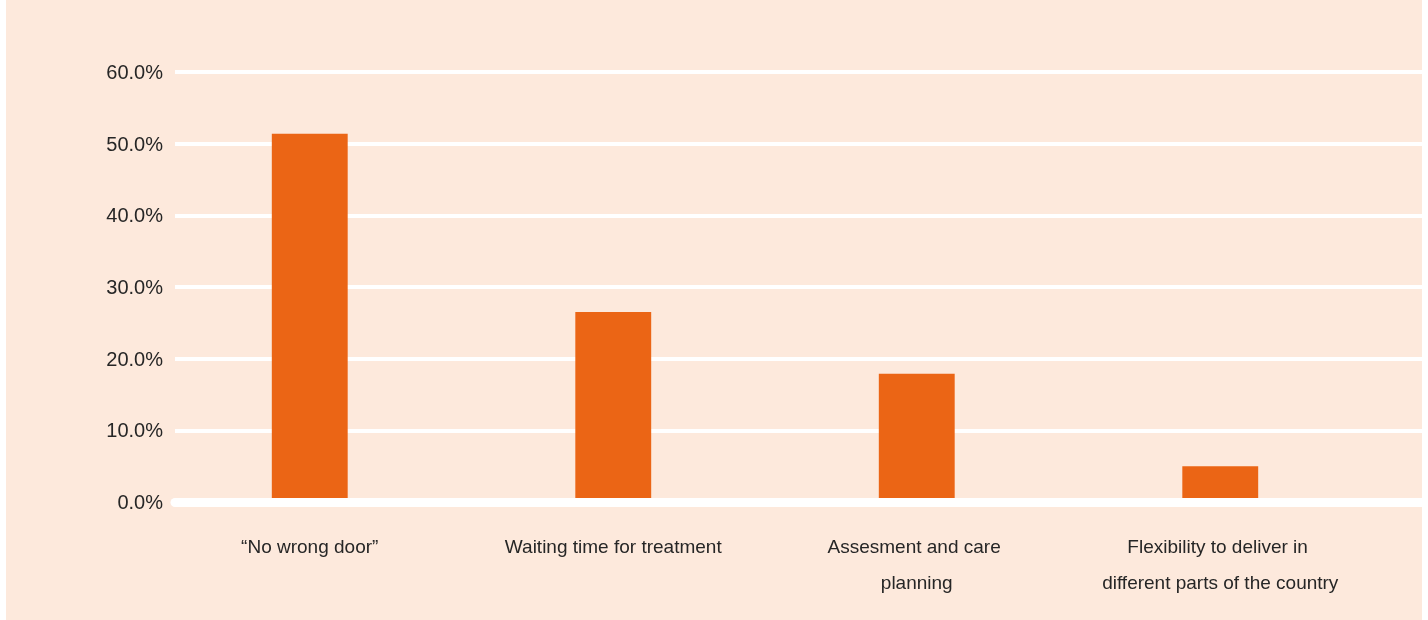 The height and width of the screenshot is (620, 1428). Describe the element at coordinates (135, 358) in the screenshot. I see `y-tick-label: 20.0%` at that location.